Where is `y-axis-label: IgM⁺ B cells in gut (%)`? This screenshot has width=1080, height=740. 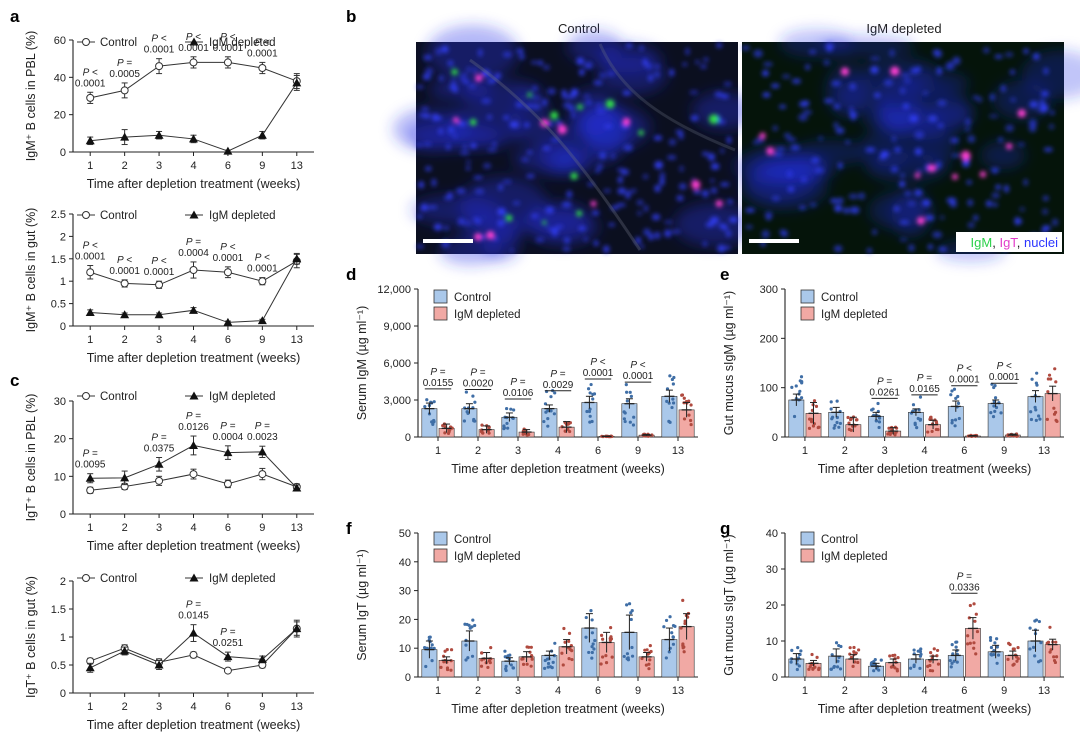 y-axis-label: IgM⁺ B cells in gut (%) is located at coordinates (31, 270).